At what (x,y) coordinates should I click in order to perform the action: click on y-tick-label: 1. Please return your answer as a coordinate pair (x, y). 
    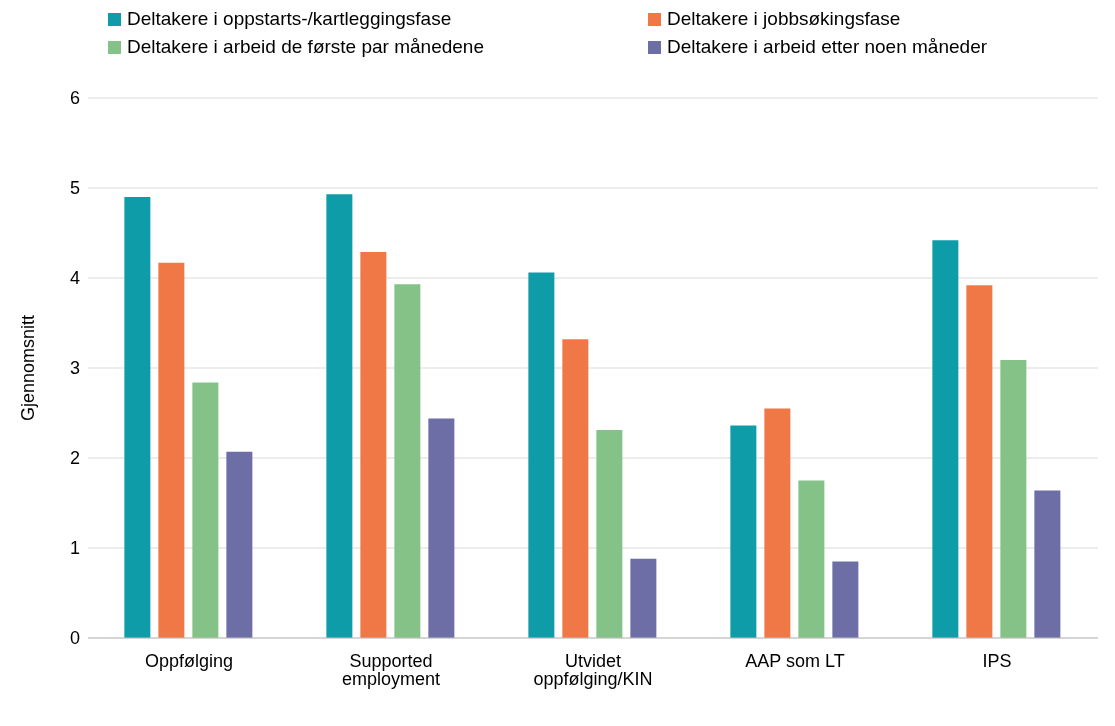
    Looking at the image, I should click on (74, 548).